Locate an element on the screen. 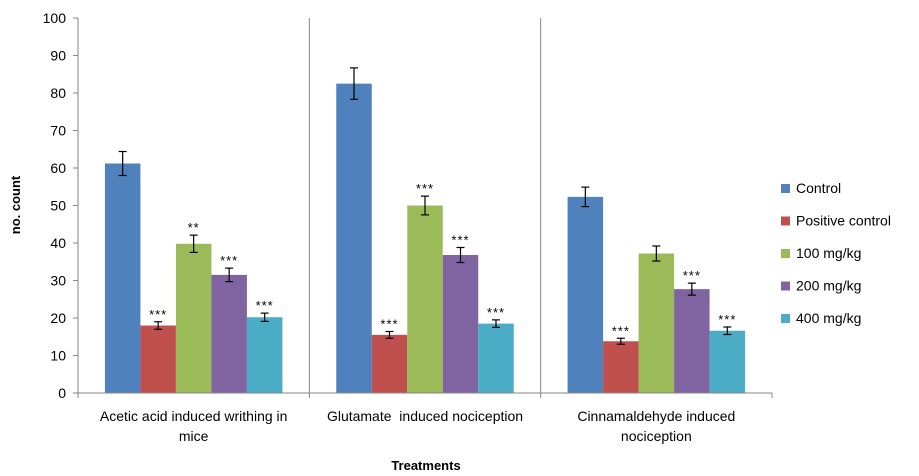  legend-label: Positive control is located at coordinates (843, 221).